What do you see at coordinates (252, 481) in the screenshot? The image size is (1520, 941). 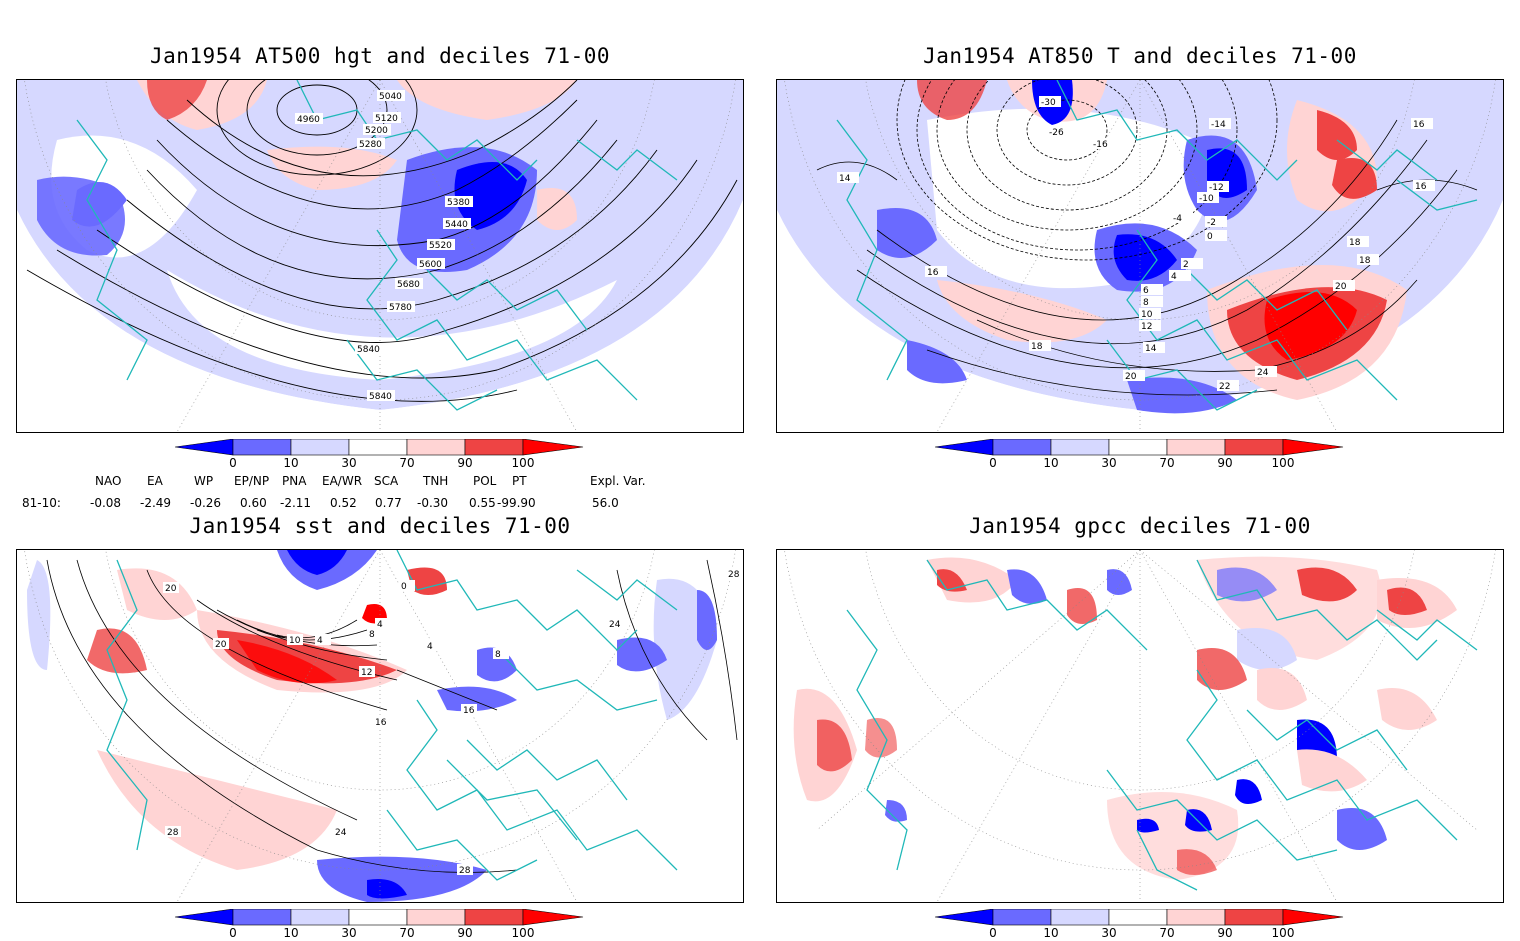 I see `index-header: EP/NP` at bounding box center [252, 481].